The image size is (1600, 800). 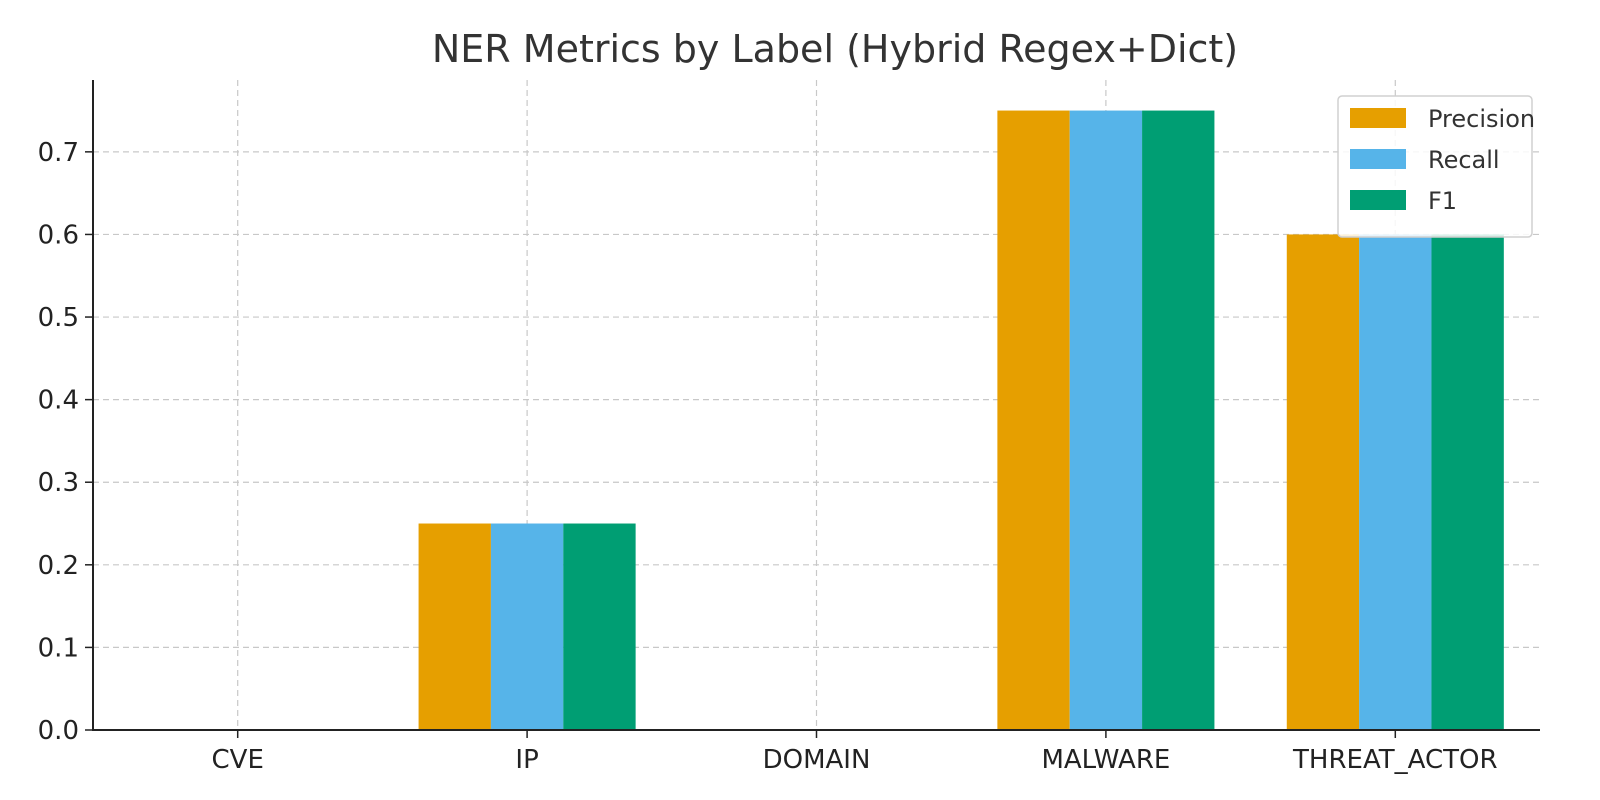 What do you see at coordinates (1178, 420) in the screenshot?
I see `bar-f1-malware` at bounding box center [1178, 420].